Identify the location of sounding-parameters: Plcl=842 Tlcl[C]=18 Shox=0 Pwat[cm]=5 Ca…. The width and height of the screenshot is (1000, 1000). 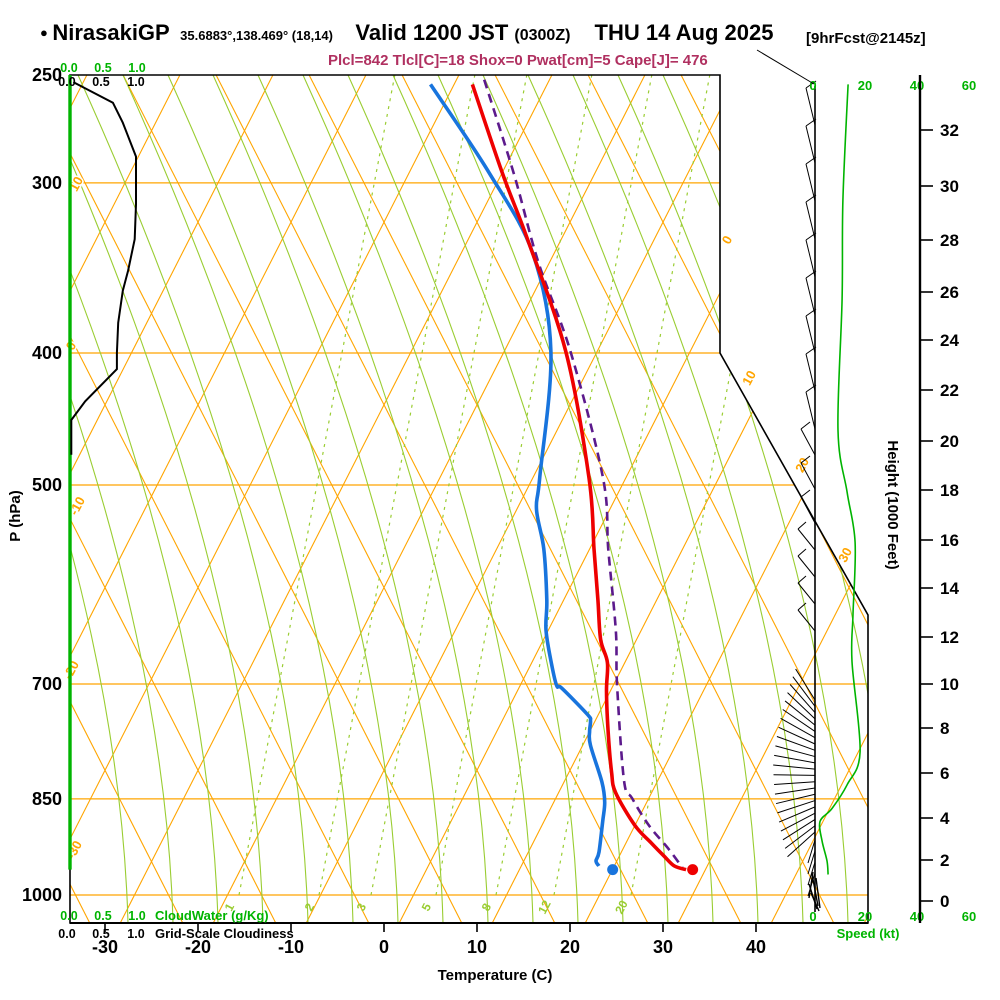
(518, 60).